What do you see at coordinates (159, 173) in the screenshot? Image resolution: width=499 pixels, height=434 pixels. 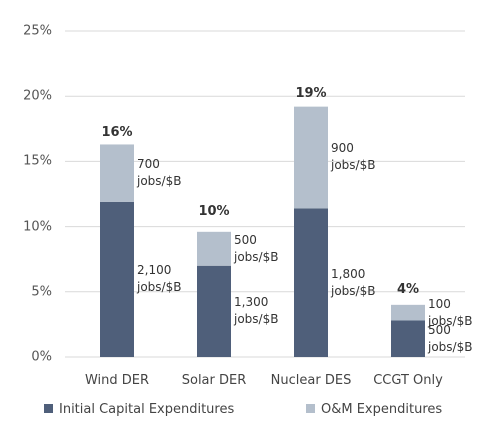 I see `segment-annotation: 700 jobs/$B` at bounding box center [159, 173].